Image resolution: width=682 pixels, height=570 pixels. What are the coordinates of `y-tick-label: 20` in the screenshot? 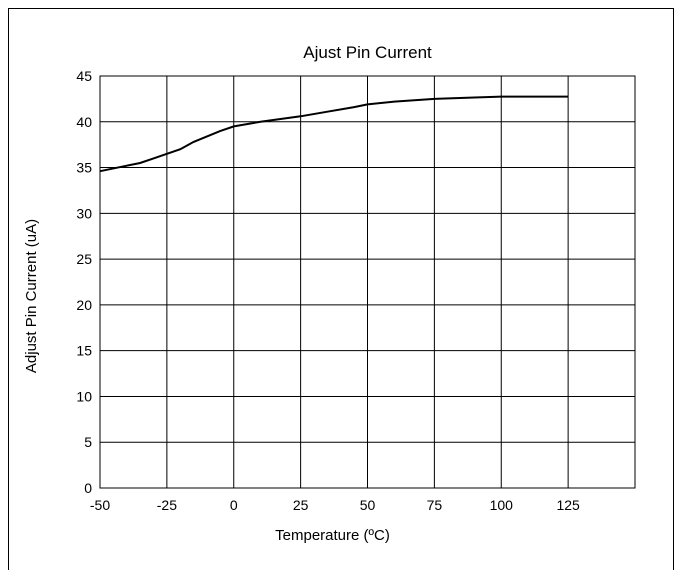 It's located at (84, 305).